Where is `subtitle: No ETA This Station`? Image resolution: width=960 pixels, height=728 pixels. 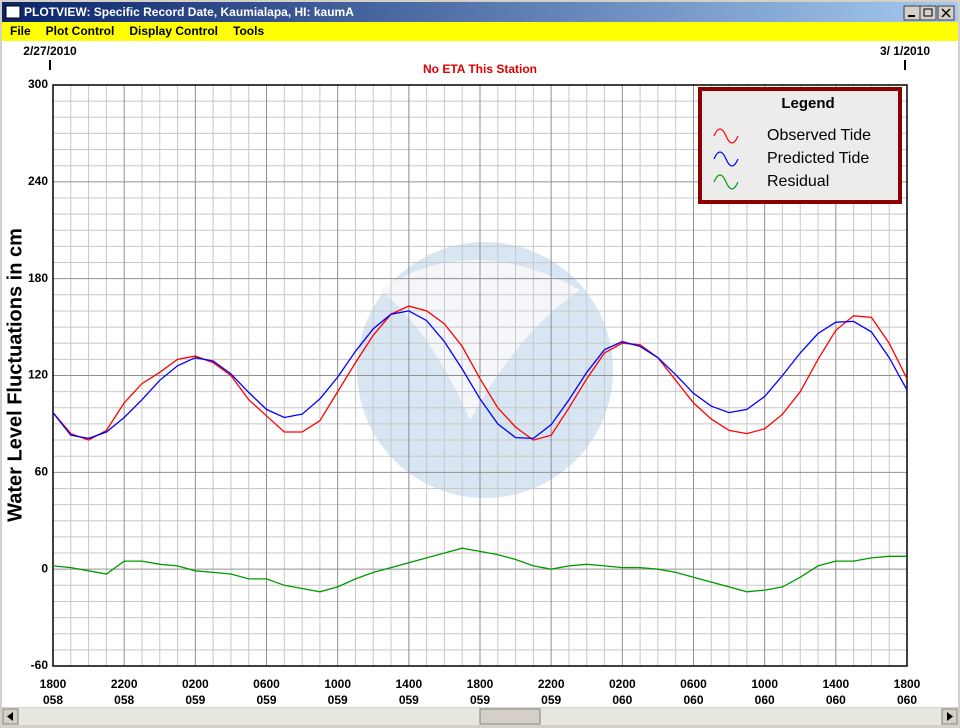 subtitle: No ETA This Station is located at coordinates (480, 69).